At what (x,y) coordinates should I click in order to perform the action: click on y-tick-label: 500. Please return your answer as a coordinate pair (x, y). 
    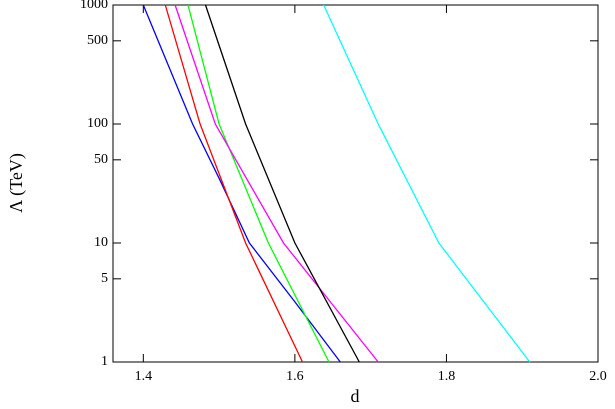
    Looking at the image, I should click on (97, 40).